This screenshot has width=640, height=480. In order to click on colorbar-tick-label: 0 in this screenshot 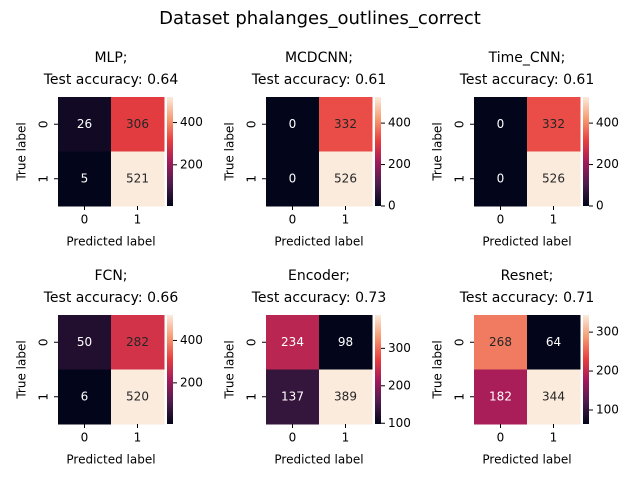, I will do `click(392, 206)`.